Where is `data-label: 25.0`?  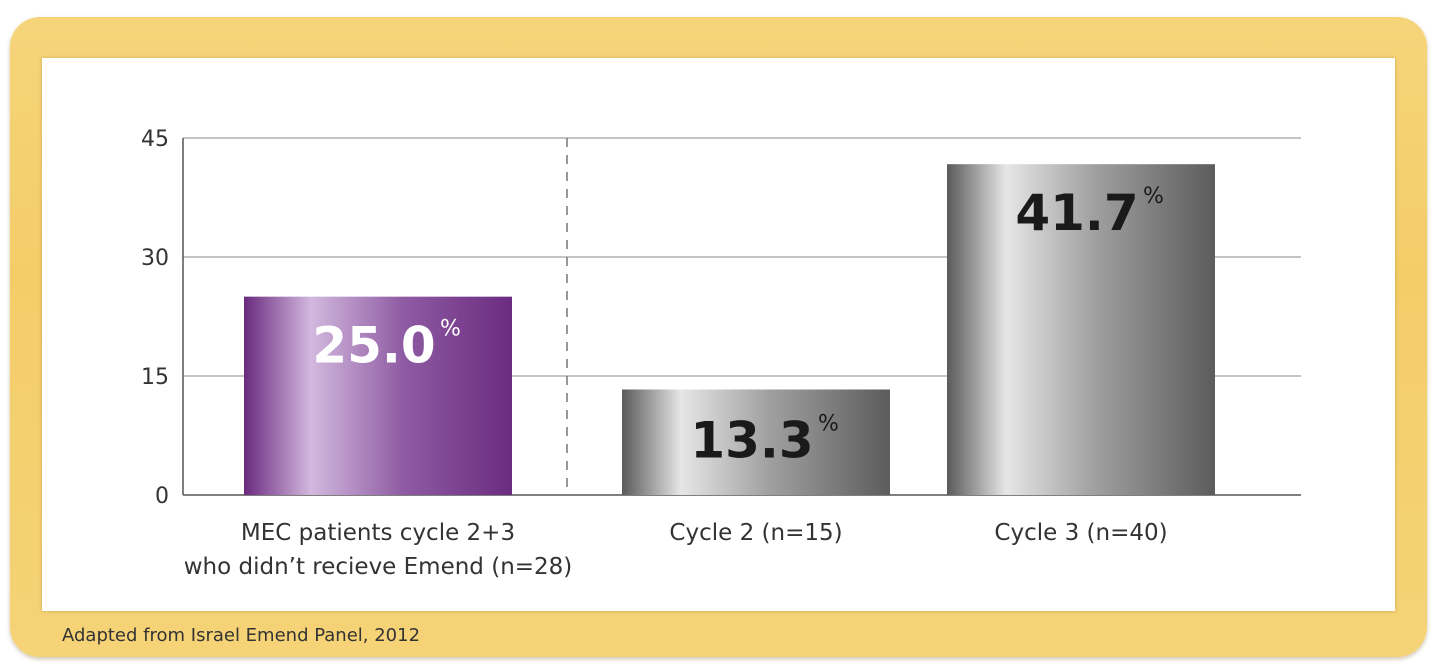 data-label: 25.0 is located at coordinates (373, 346).